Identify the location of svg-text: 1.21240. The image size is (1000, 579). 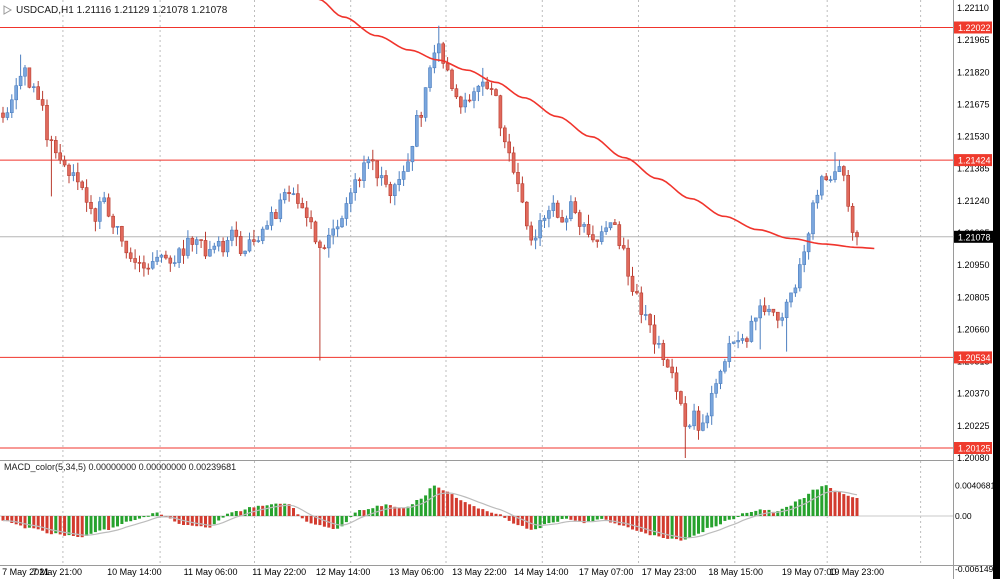
(973, 201).